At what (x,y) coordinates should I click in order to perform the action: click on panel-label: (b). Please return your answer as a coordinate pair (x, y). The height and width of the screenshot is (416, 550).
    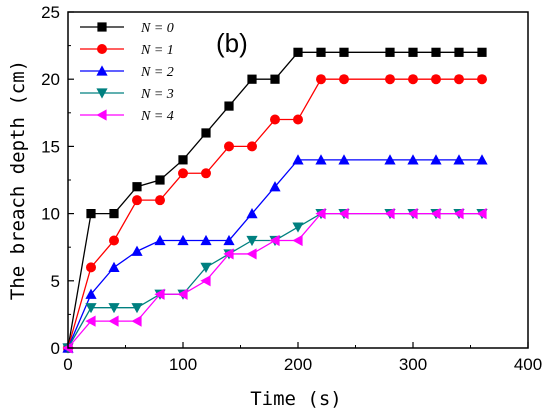
    Looking at the image, I should click on (232, 43).